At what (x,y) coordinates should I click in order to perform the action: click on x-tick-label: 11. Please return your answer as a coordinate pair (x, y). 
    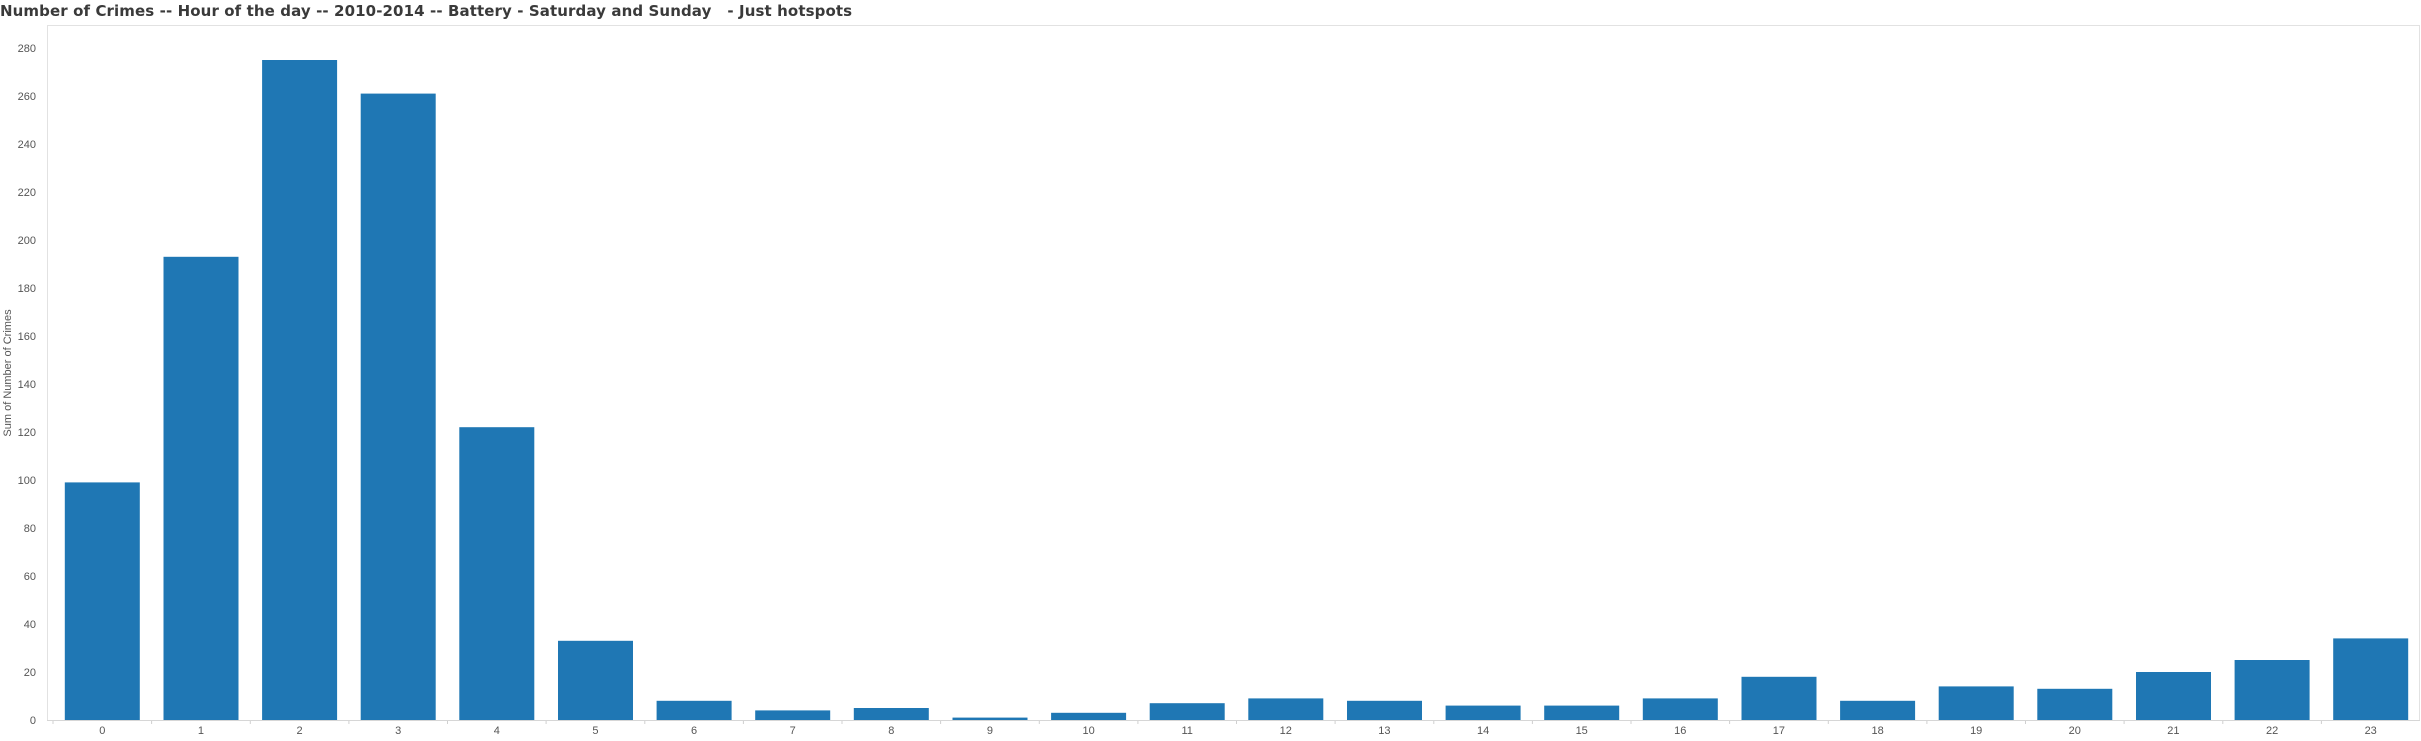
    Looking at the image, I should click on (1186, 731).